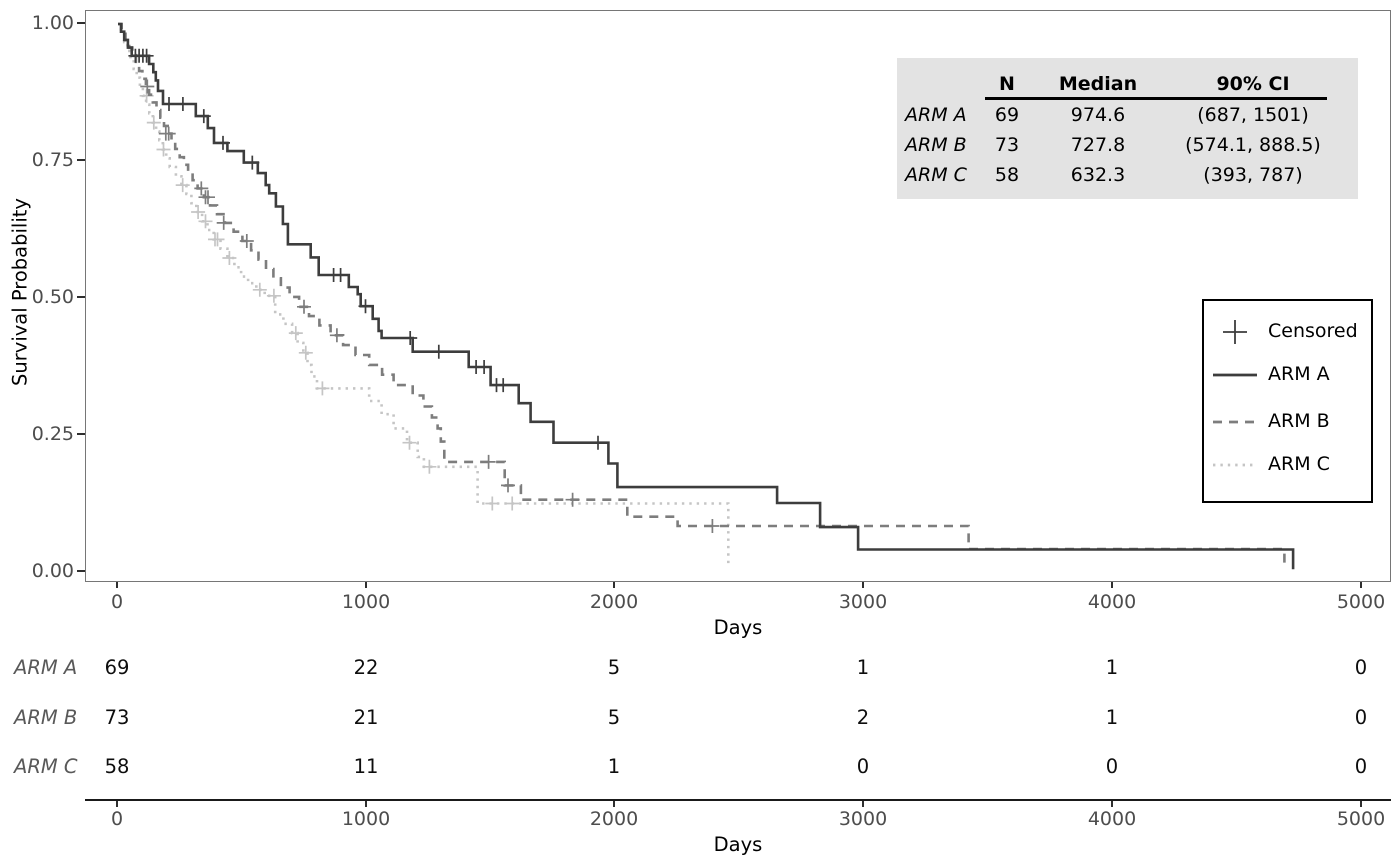 This screenshot has width=1400, height=866. Describe the element at coordinates (366, 602) in the screenshot. I see `x-tick-label: 1000` at that location.